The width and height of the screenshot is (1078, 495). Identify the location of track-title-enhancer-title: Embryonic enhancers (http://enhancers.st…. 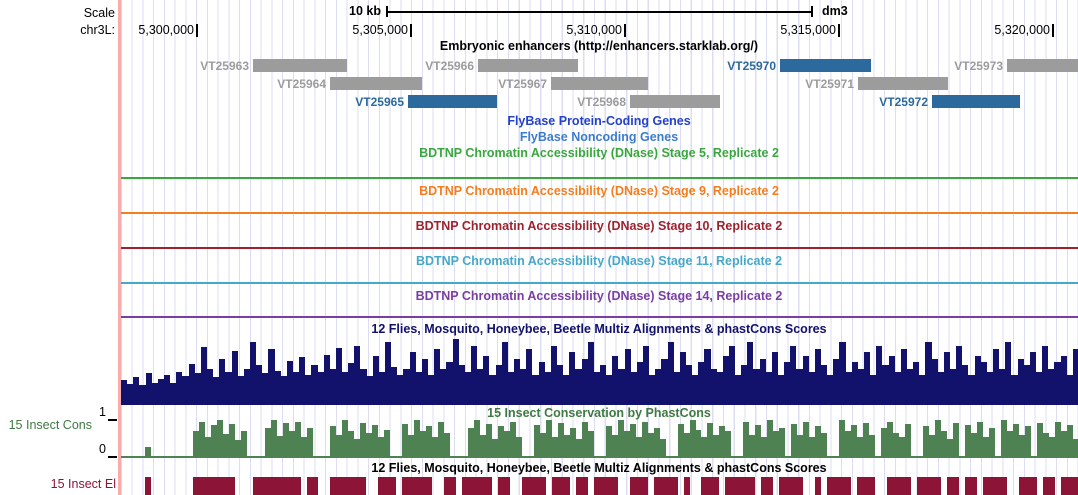
(599, 46).